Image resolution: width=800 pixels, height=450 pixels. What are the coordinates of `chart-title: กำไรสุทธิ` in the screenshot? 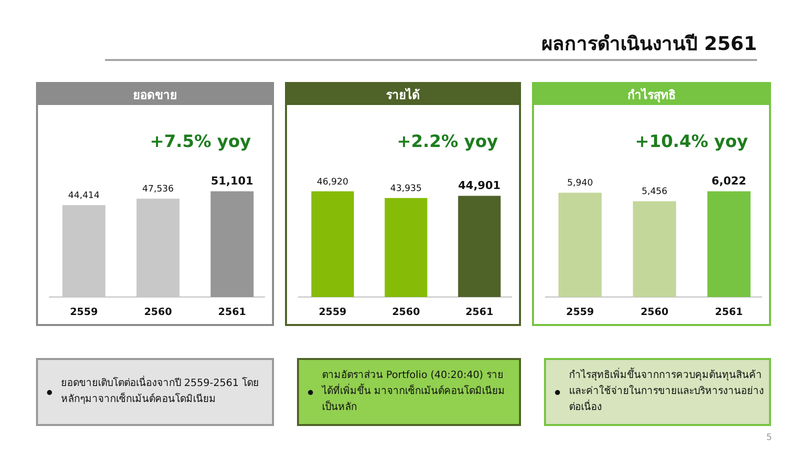 It's located at (652, 95).